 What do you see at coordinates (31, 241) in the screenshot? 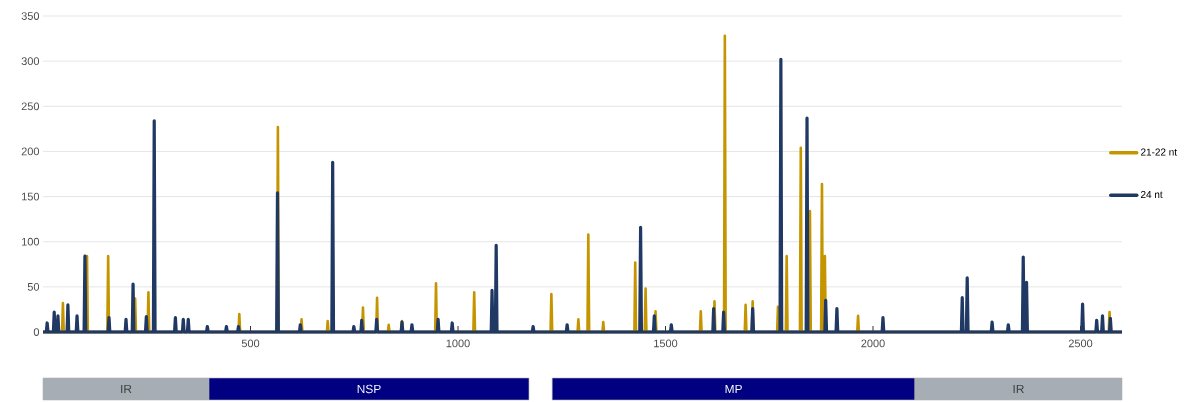
I see `y-tick-label: 100` at bounding box center [31, 241].